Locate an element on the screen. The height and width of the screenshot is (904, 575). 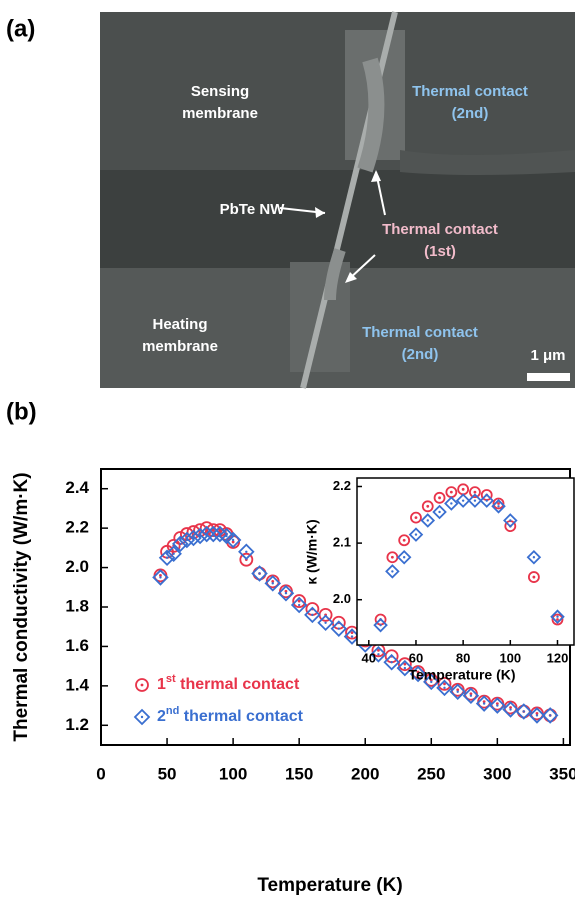
image-label: (2nd) is located at coordinates (420, 354).